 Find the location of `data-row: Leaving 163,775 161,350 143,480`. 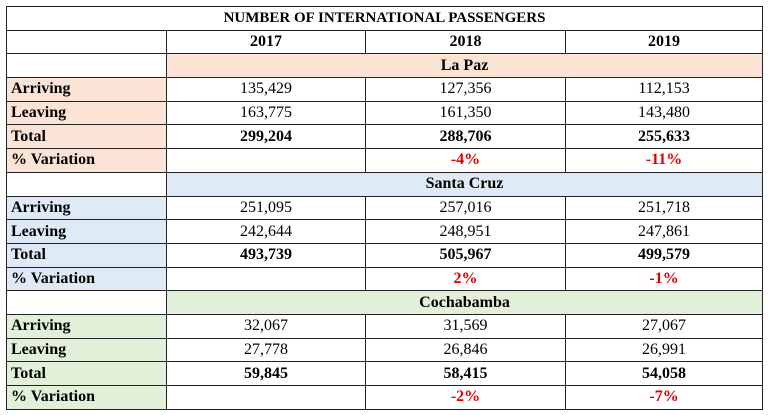

data-row: Leaving 163,775 161,350 143,480 is located at coordinates (385, 113).